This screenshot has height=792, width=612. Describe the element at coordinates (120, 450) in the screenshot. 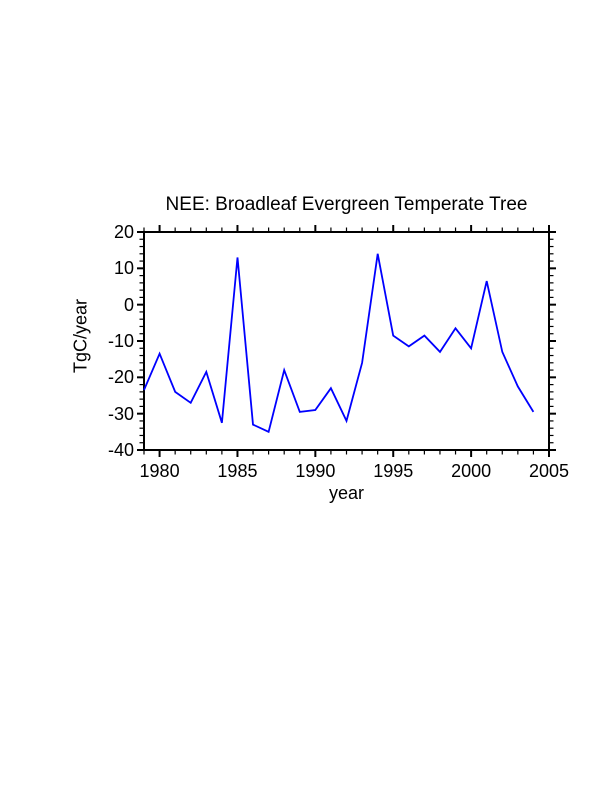

I see `y-tick-label: -40` at that location.